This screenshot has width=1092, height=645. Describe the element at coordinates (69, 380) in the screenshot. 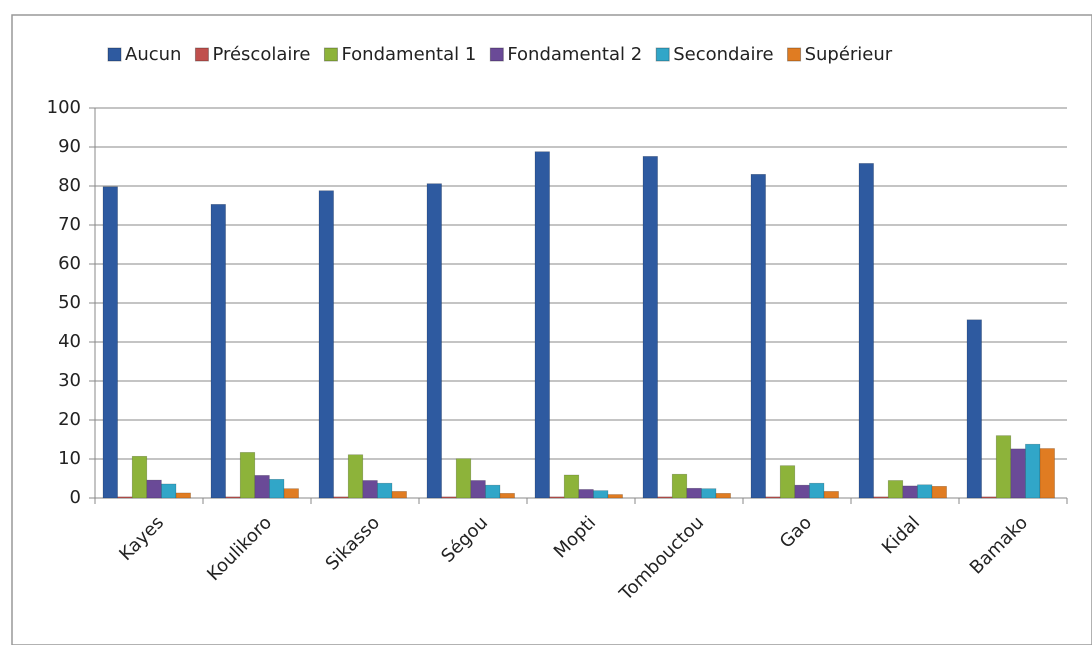

I see `y-tick-label: 30` at that location.